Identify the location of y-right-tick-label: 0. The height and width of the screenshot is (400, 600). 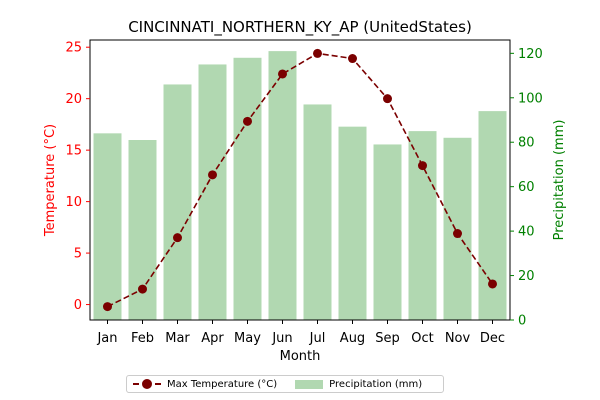
(522, 321).